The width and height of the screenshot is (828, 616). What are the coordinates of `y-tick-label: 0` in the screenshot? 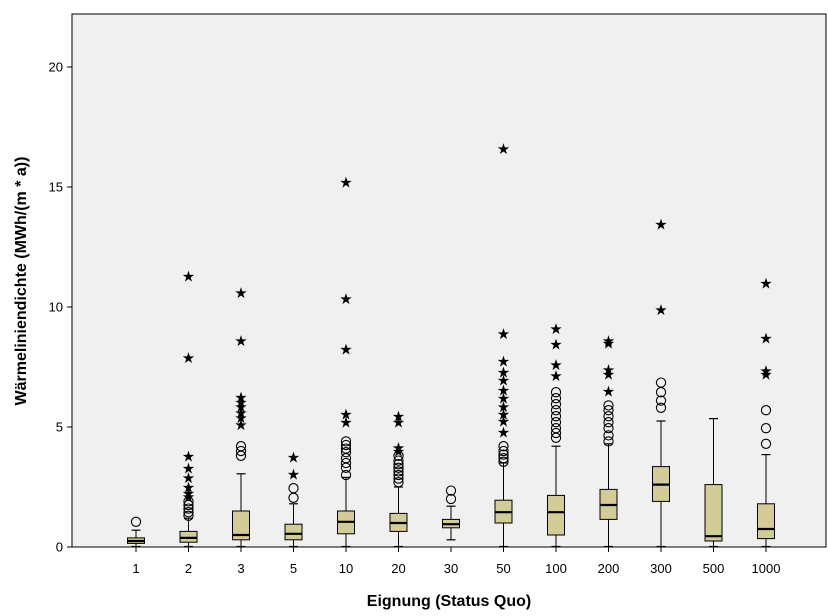 It's located at (59, 547).